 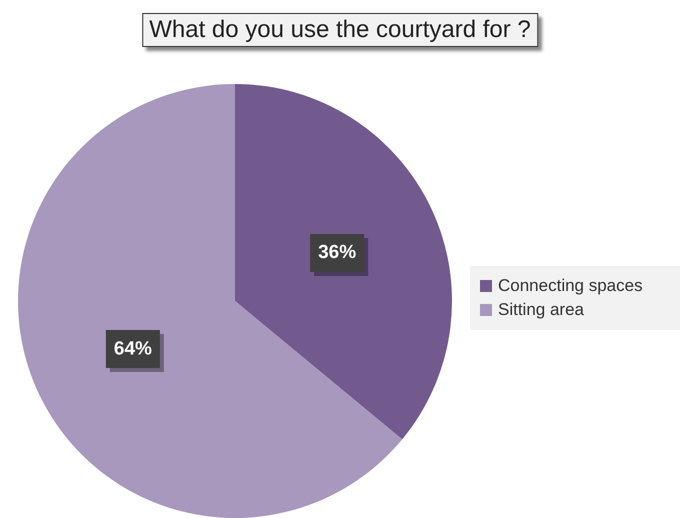 What do you see at coordinates (133, 349) in the screenshot?
I see `data-label: 64%` at bounding box center [133, 349].